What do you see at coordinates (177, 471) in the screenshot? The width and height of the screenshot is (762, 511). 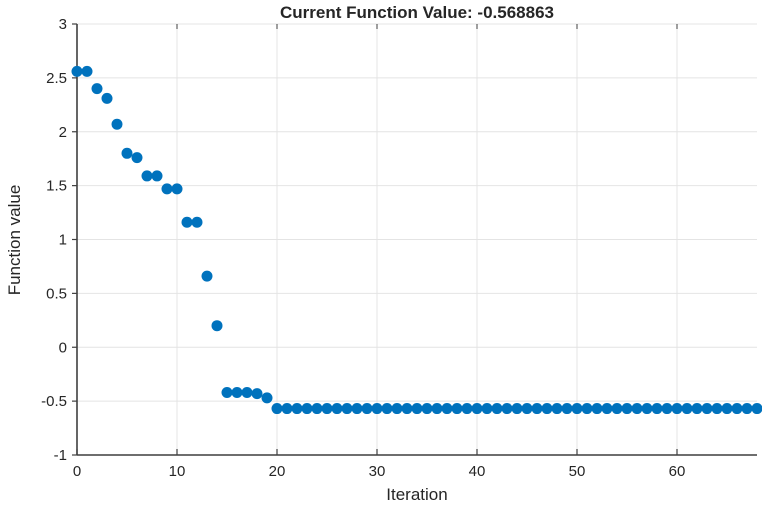 I see `x-tick-label: 10` at bounding box center [177, 471].